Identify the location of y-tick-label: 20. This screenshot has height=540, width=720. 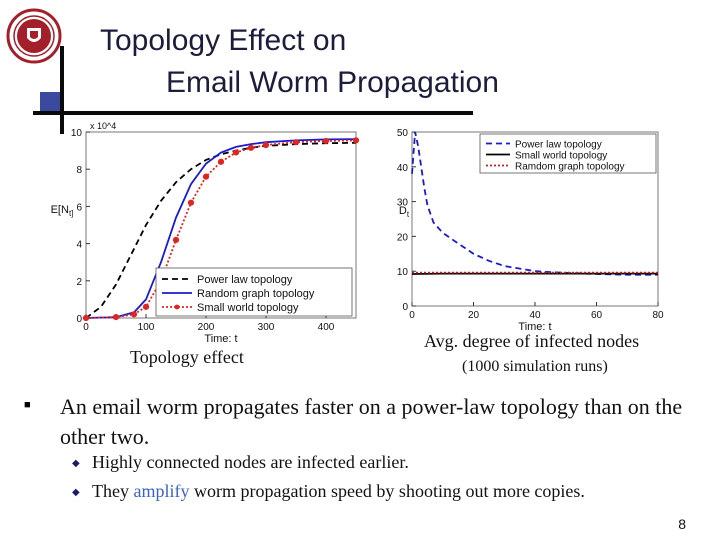
(403, 237).